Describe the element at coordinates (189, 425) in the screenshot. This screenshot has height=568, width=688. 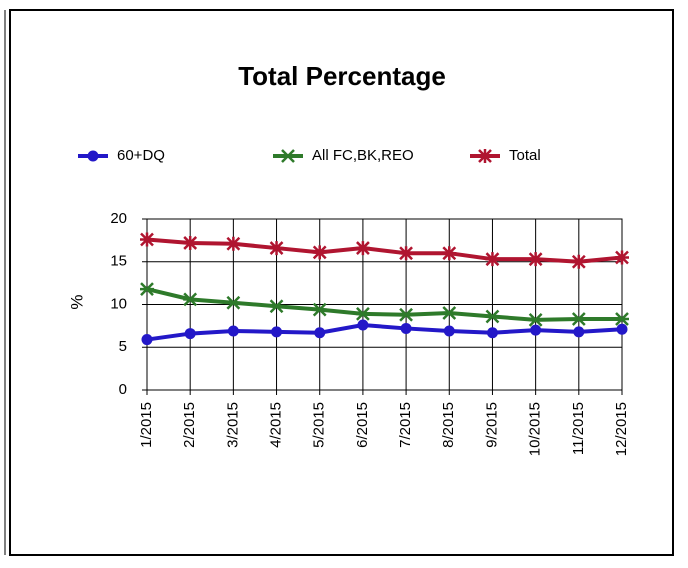
I see `x-tick-label: 2/2015` at that location.